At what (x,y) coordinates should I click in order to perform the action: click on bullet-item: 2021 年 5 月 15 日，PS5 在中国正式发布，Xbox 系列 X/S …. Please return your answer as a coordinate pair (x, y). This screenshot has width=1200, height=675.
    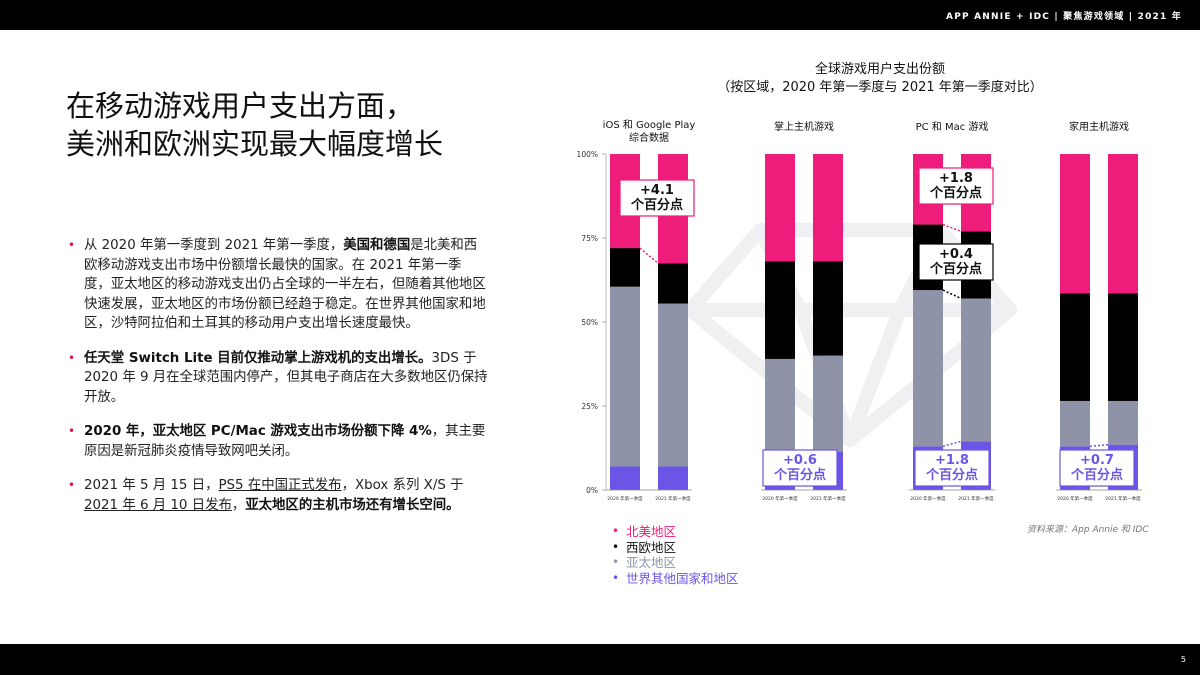
    Looking at the image, I should click on (278, 495).